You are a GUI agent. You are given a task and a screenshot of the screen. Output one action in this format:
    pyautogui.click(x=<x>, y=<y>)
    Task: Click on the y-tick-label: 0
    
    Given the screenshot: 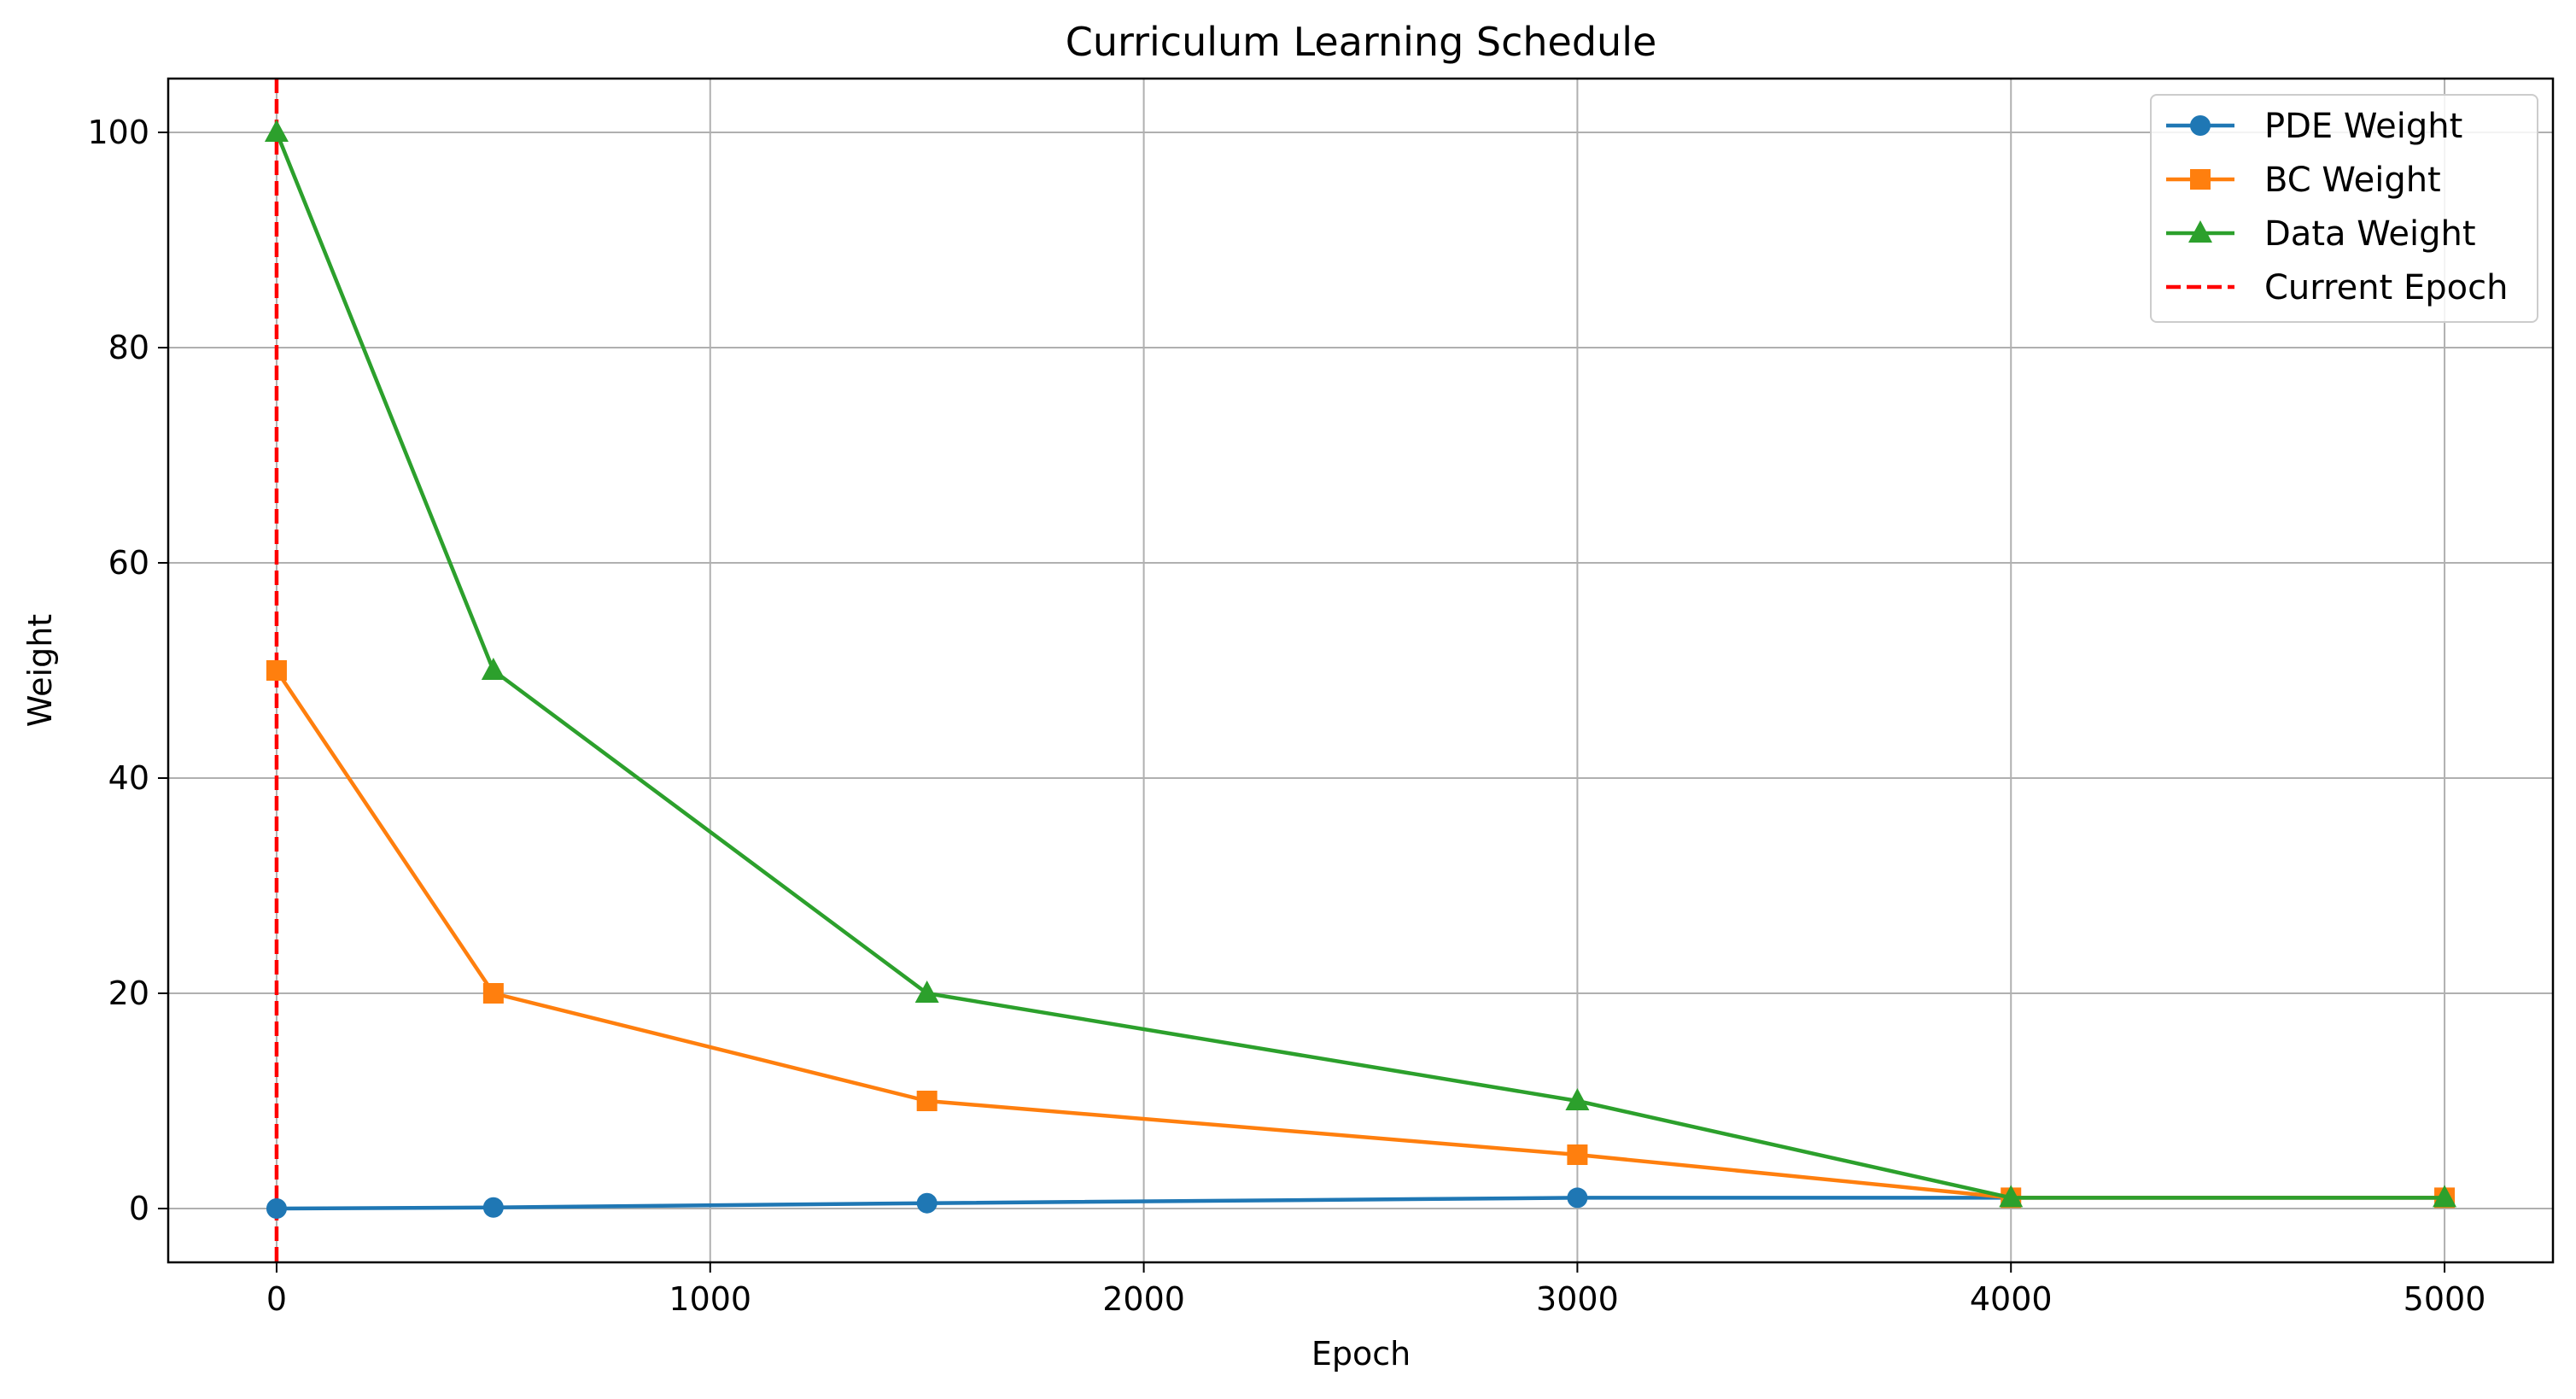 What is the action you would take?
    pyautogui.click(x=139, y=1208)
    